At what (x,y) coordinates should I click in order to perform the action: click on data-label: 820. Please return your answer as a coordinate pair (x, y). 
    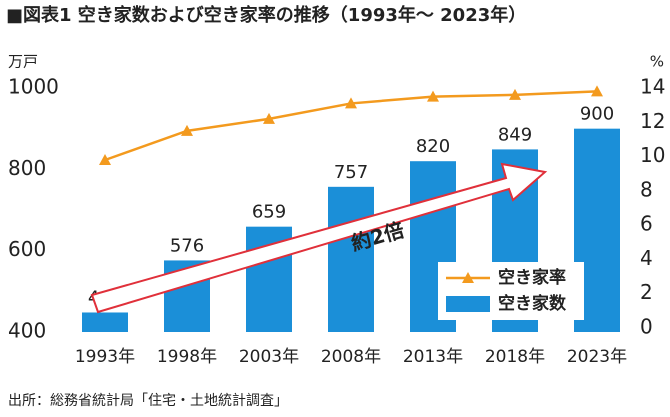
    Looking at the image, I should click on (433, 146).